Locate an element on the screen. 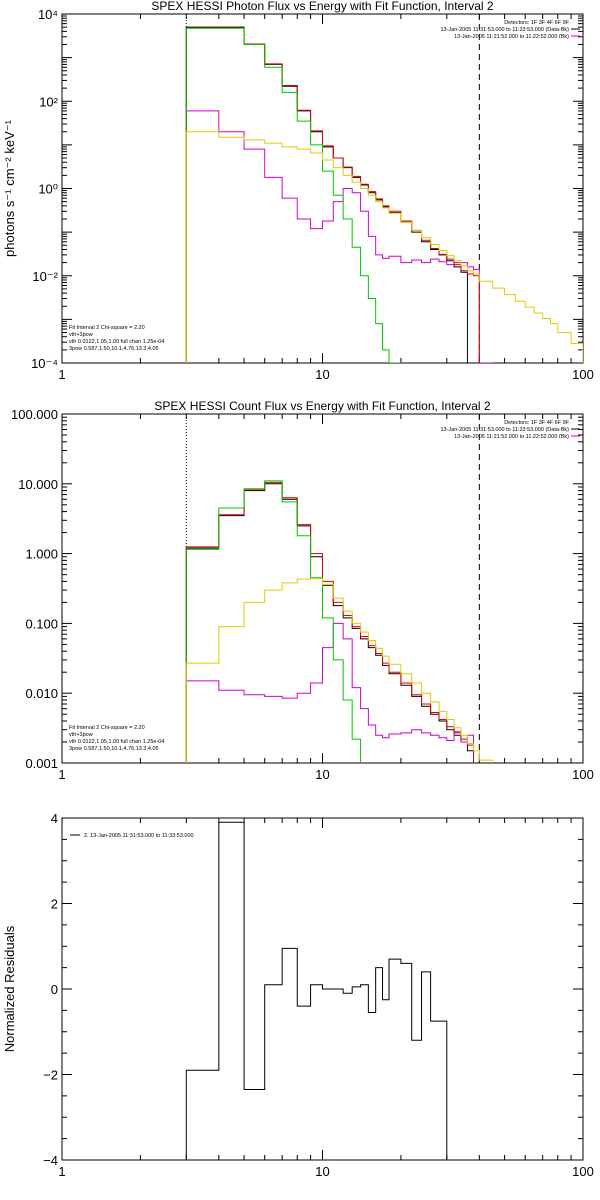 The height and width of the screenshot is (1200, 600). y-tick-label: 0 is located at coordinates (54, 989).